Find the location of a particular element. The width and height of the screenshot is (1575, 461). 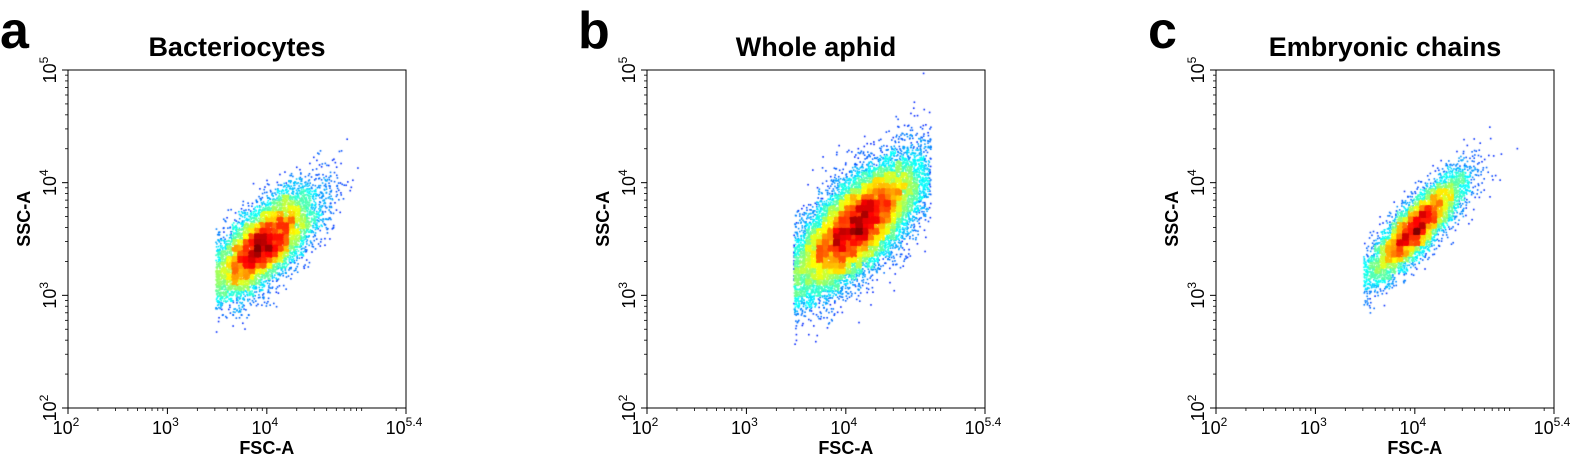

panel-letter: c is located at coordinates (1162, 31).